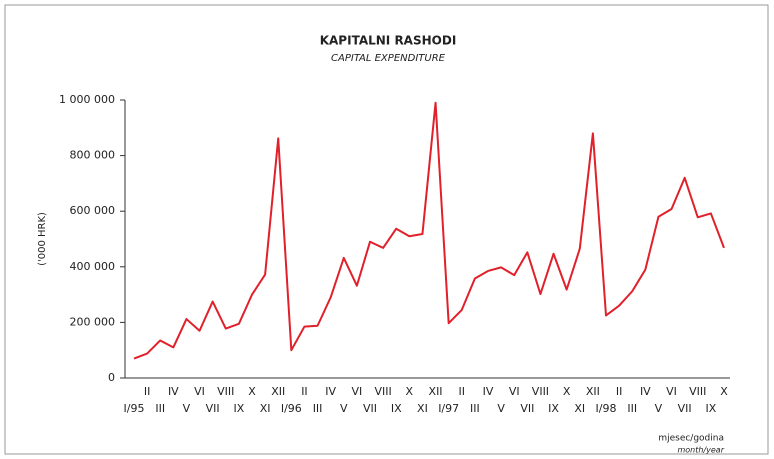 The height and width of the screenshot is (459, 774). What do you see at coordinates (448, 408) in the screenshot?
I see `x-tick-label: I/97` at bounding box center [448, 408].